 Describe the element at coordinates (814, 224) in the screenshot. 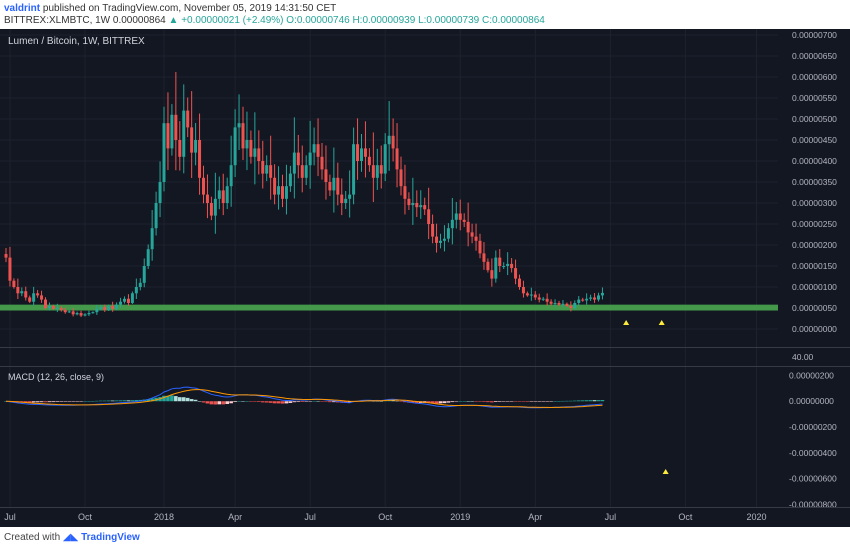

I see `price-tick-5: 0.00000250` at that location.